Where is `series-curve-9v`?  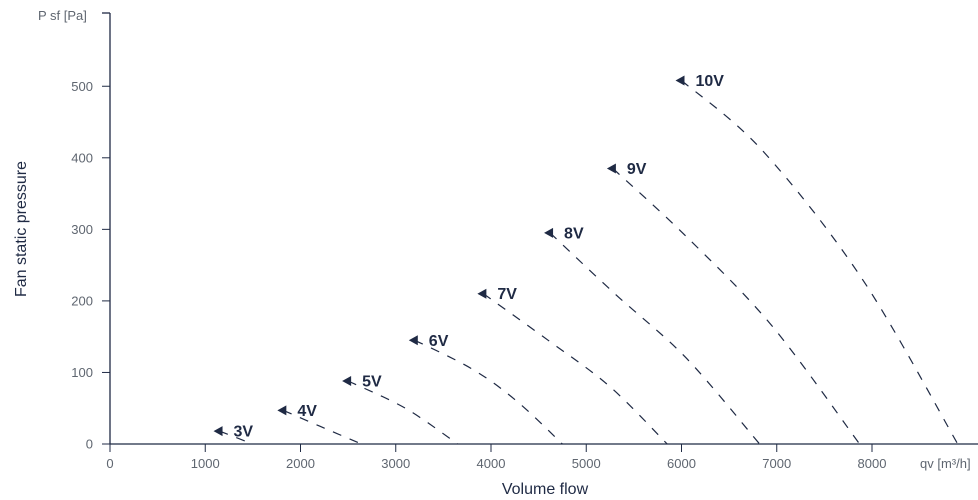 series-curve-9v is located at coordinates (736, 306).